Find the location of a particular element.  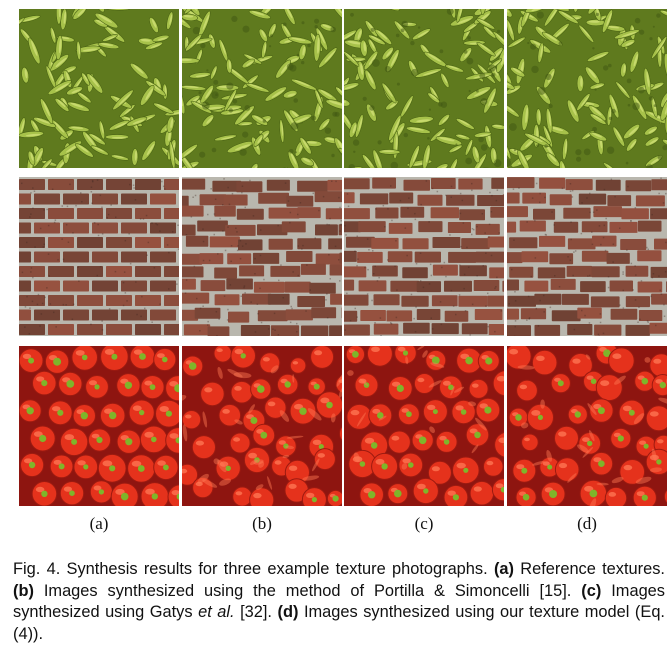

tile-brick-a is located at coordinates (99, 256).